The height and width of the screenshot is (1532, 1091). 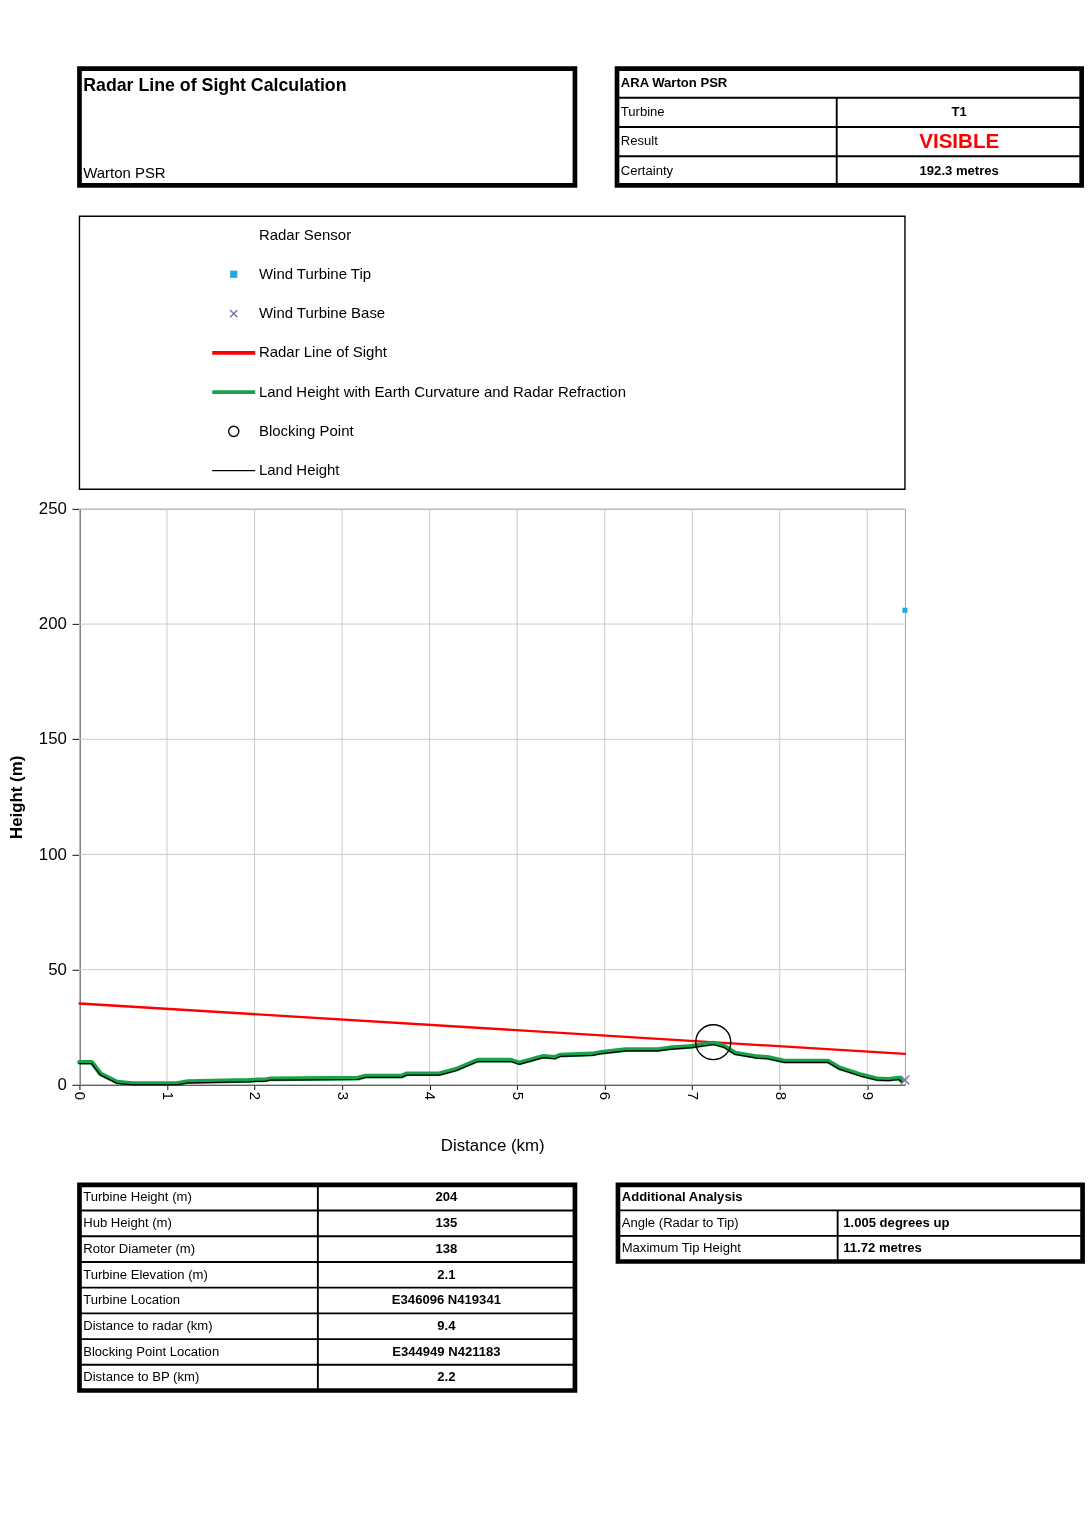 I want to click on x-tick-label: 4, so click(x=431, y=1096).